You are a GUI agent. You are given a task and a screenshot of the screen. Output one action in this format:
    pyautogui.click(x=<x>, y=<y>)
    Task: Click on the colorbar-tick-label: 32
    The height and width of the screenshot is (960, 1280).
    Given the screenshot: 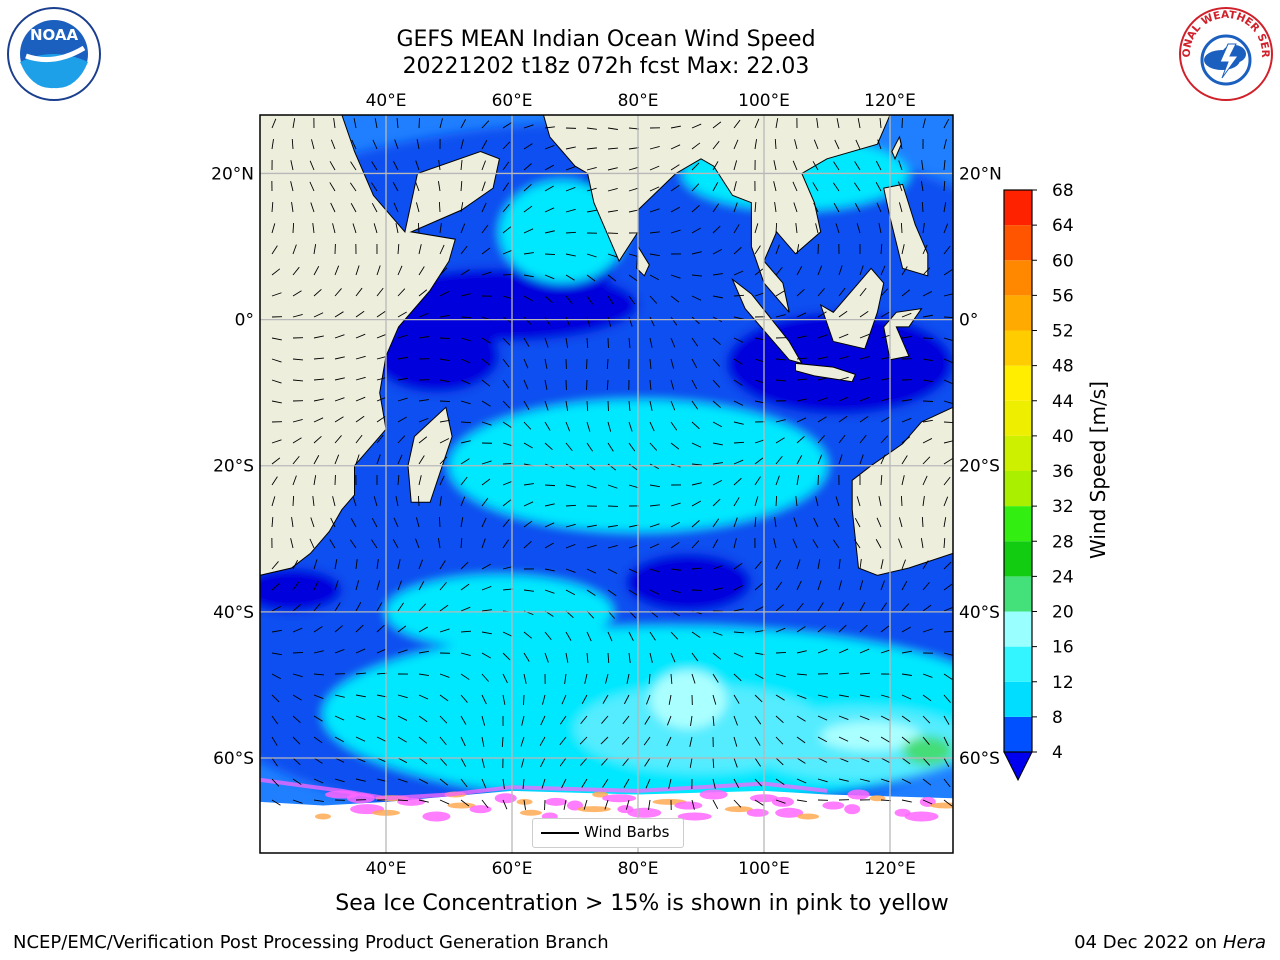 What is the action you would take?
    pyautogui.click(x=1063, y=507)
    